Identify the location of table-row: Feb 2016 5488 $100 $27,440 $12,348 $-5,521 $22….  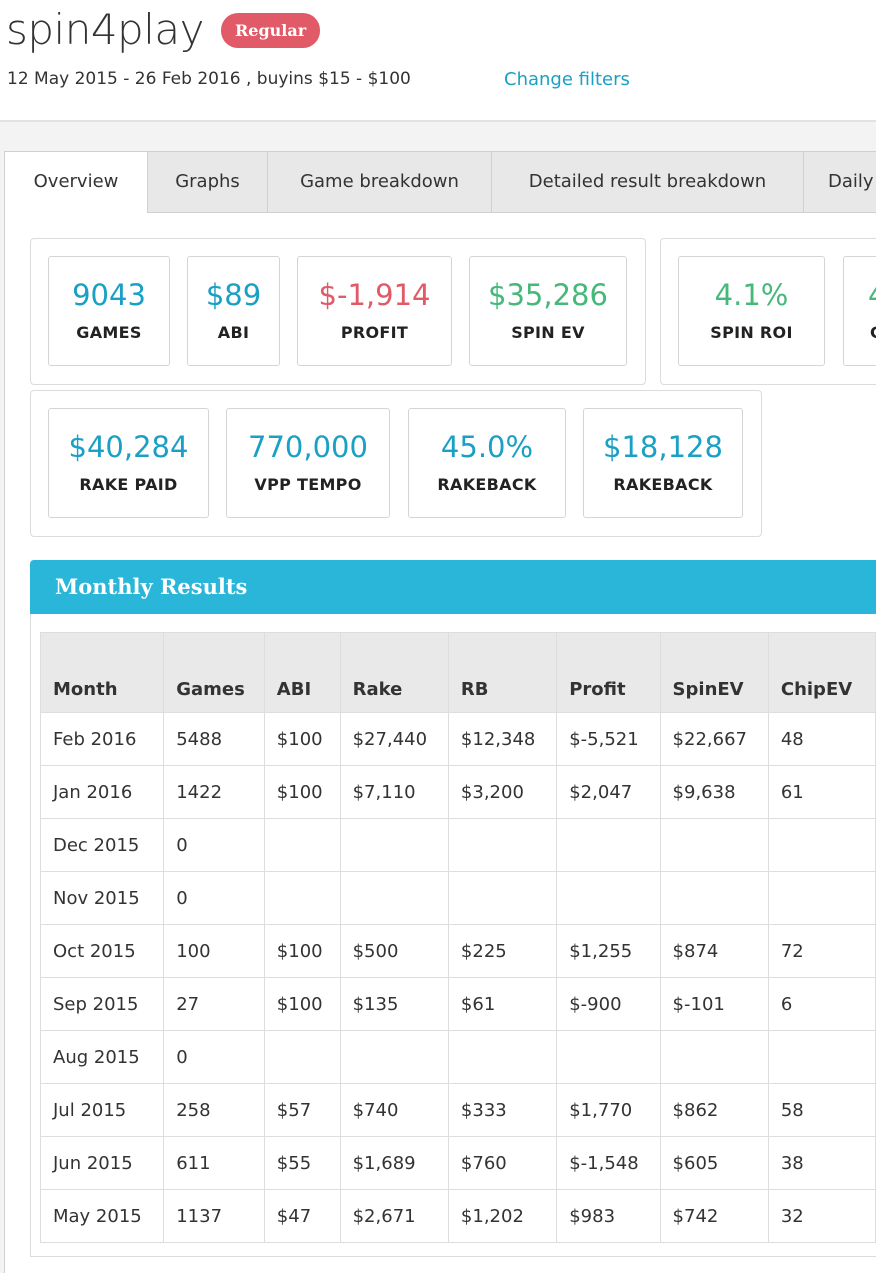
(457, 739).